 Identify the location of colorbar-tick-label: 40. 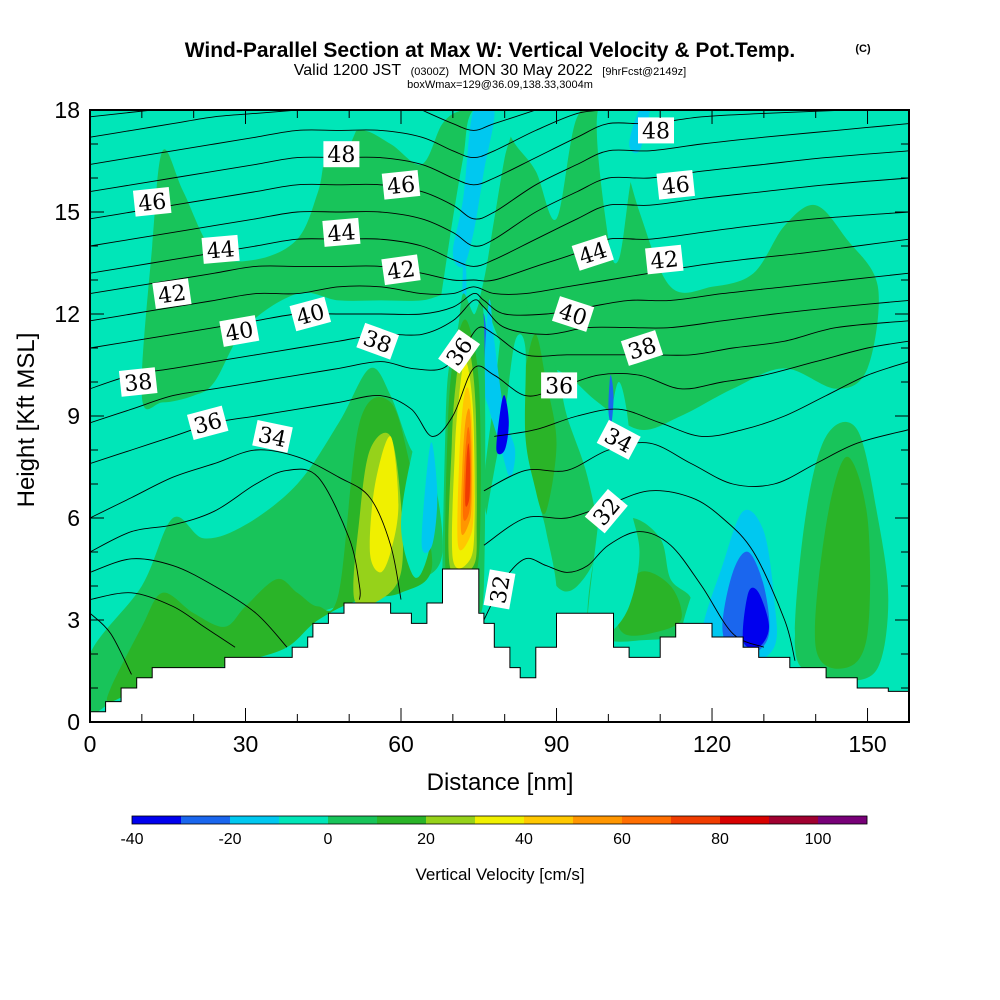
(524, 839).